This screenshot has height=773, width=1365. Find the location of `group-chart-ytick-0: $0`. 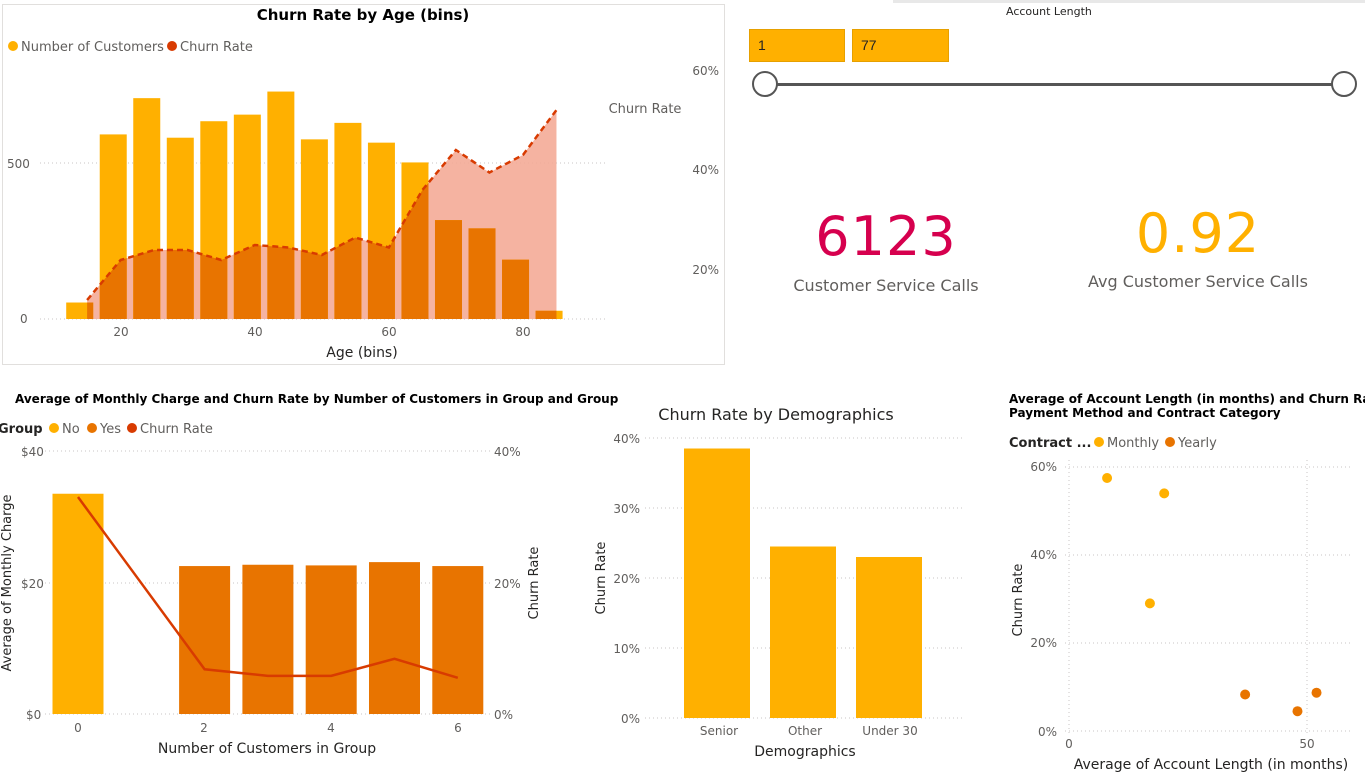

group-chart-ytick-0: $0 is located at coordinates (33, 715).